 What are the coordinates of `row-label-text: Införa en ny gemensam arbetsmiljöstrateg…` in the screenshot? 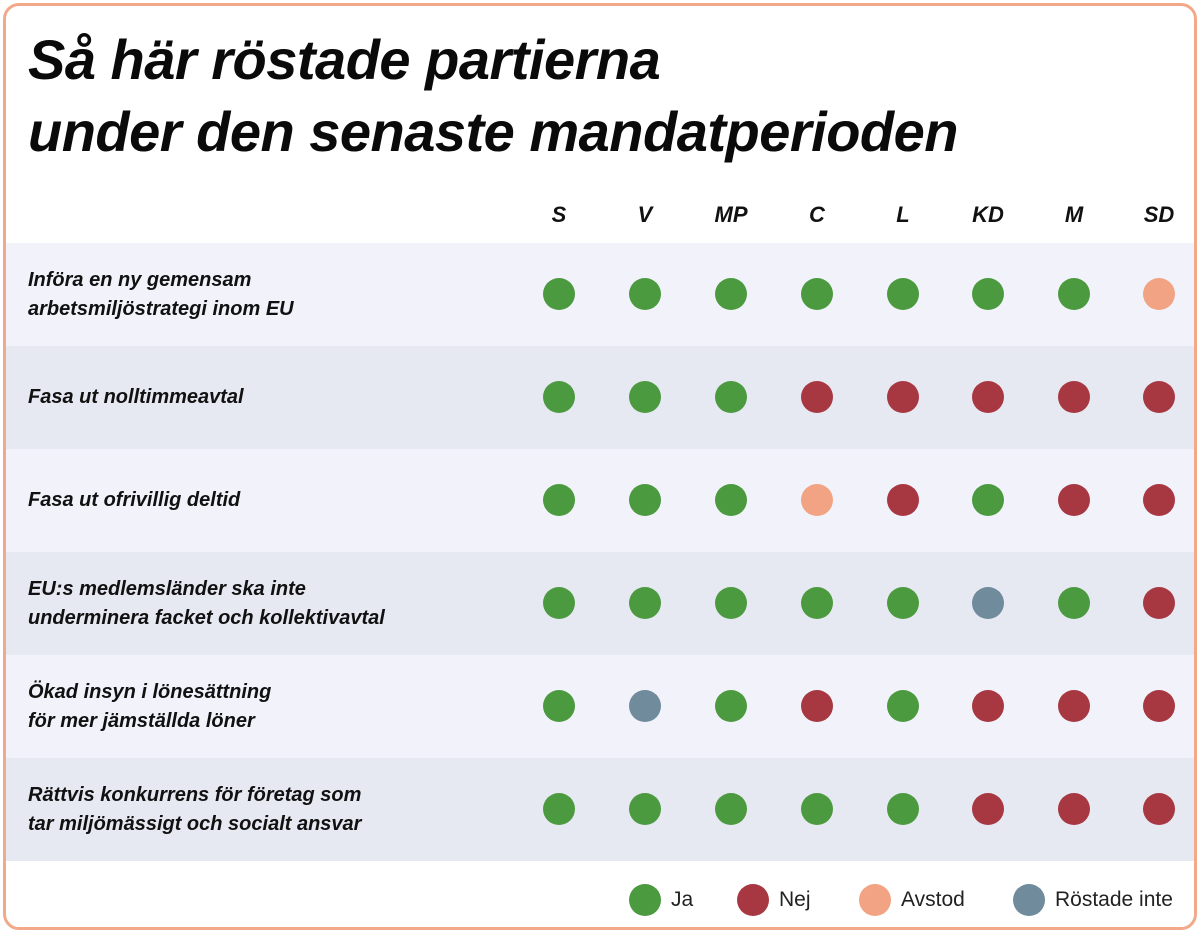 It's located at (161, 294).